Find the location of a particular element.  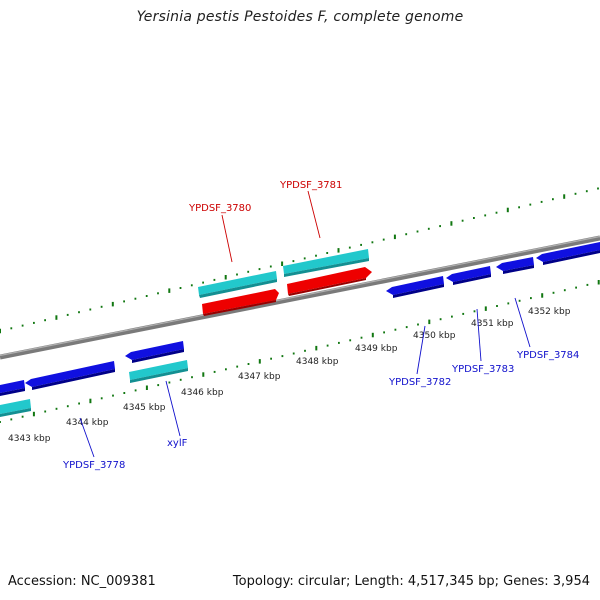

gene-label-YPDSF_3778: YPDSF_3778 is located at coordinates (93, 465).